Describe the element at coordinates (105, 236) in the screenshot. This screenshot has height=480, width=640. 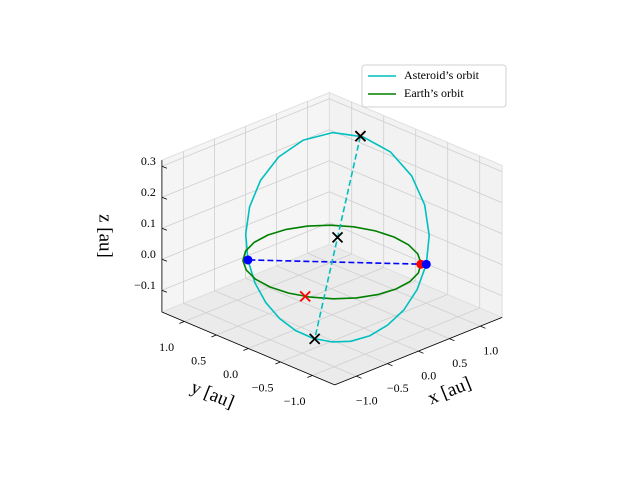
I see `z-axis-label: z [au]` at that location.